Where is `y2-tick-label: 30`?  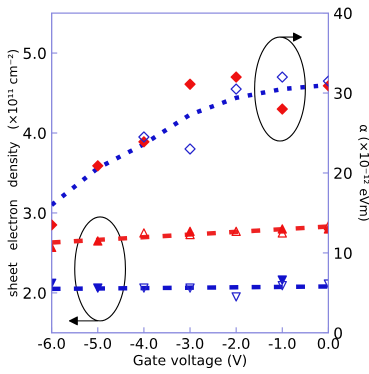
y2-tick-label: 30 is located at coordinates (343, 94).